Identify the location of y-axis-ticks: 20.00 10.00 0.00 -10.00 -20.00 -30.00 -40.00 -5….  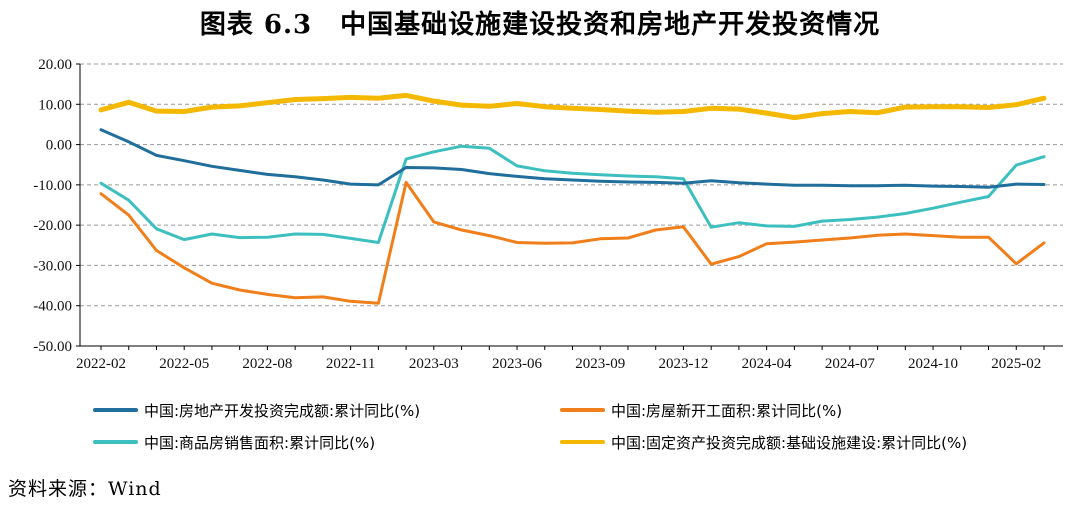
(56, 206).